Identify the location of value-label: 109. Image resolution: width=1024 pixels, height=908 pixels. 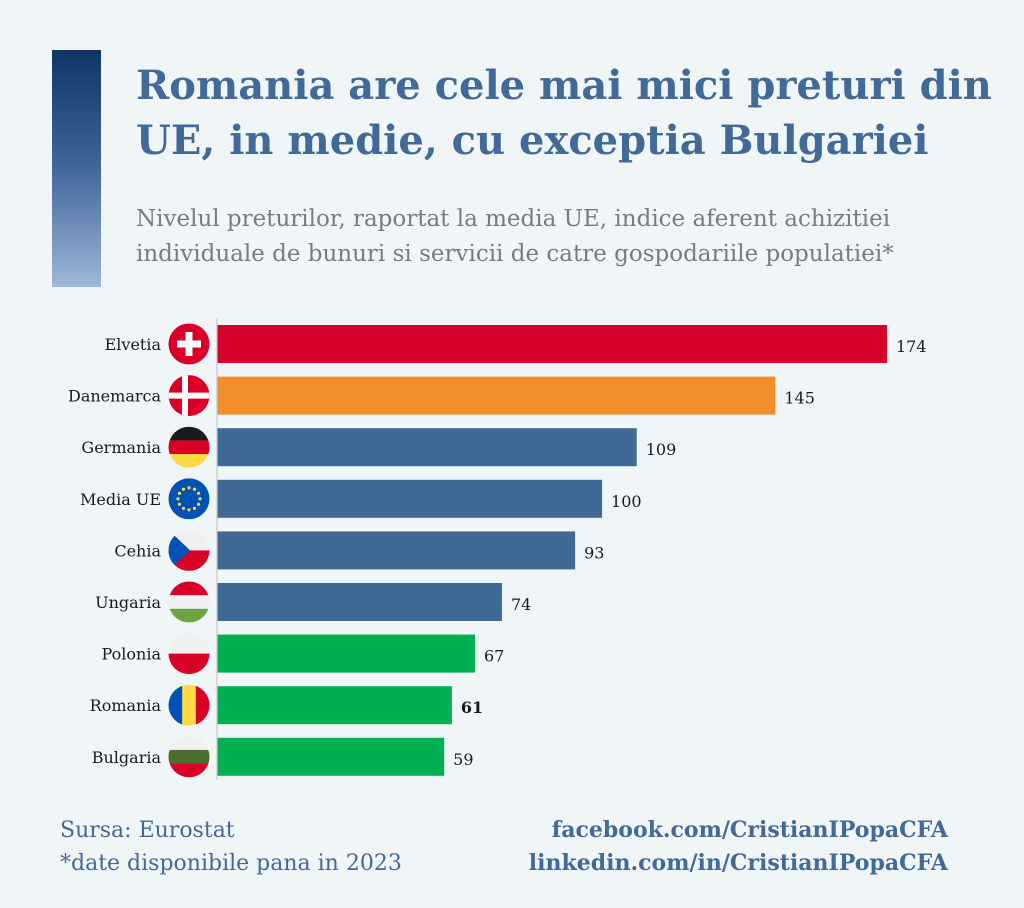
(661, 449).